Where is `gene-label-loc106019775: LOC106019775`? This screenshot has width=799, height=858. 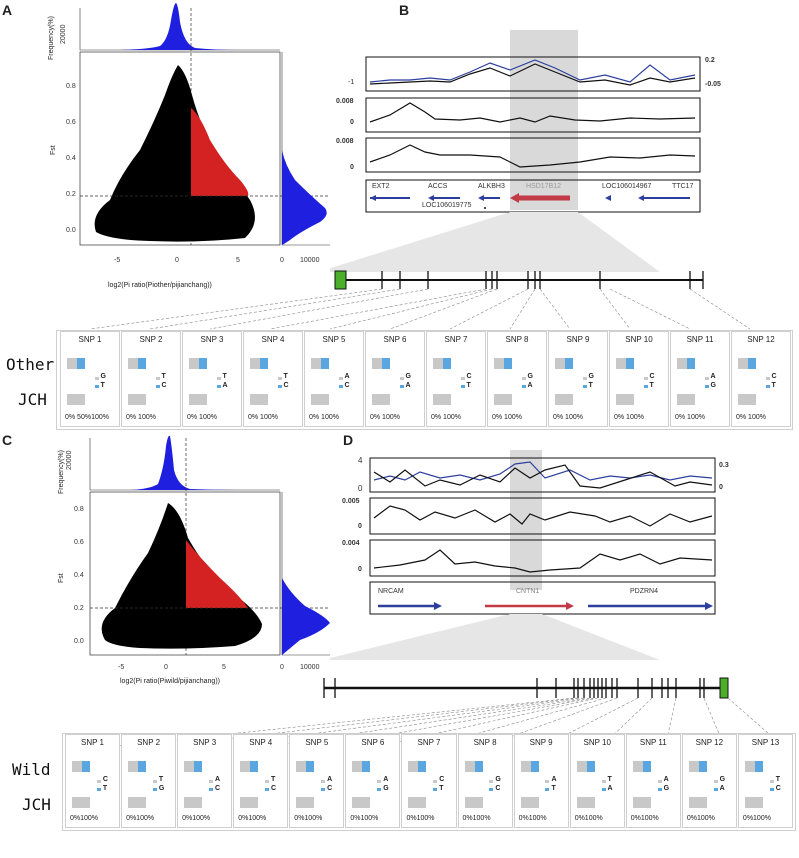
gene-label-loc106019775: LOC106019775 is located at coordinates (447, 205).